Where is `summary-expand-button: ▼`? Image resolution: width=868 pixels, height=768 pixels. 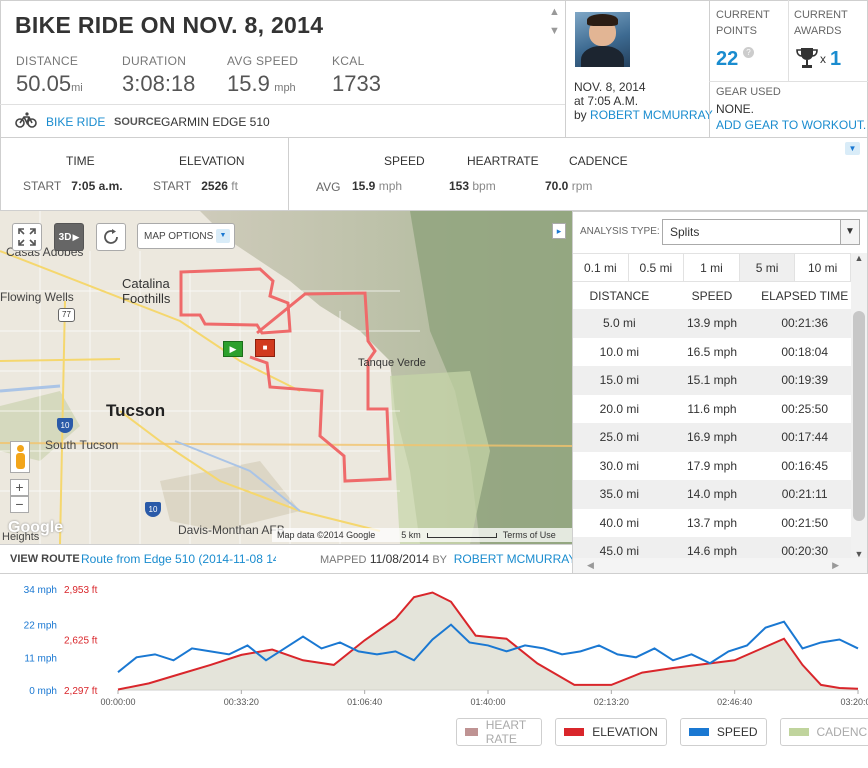
summary-expand-button: ▼ is located at coordinates (852, 148).